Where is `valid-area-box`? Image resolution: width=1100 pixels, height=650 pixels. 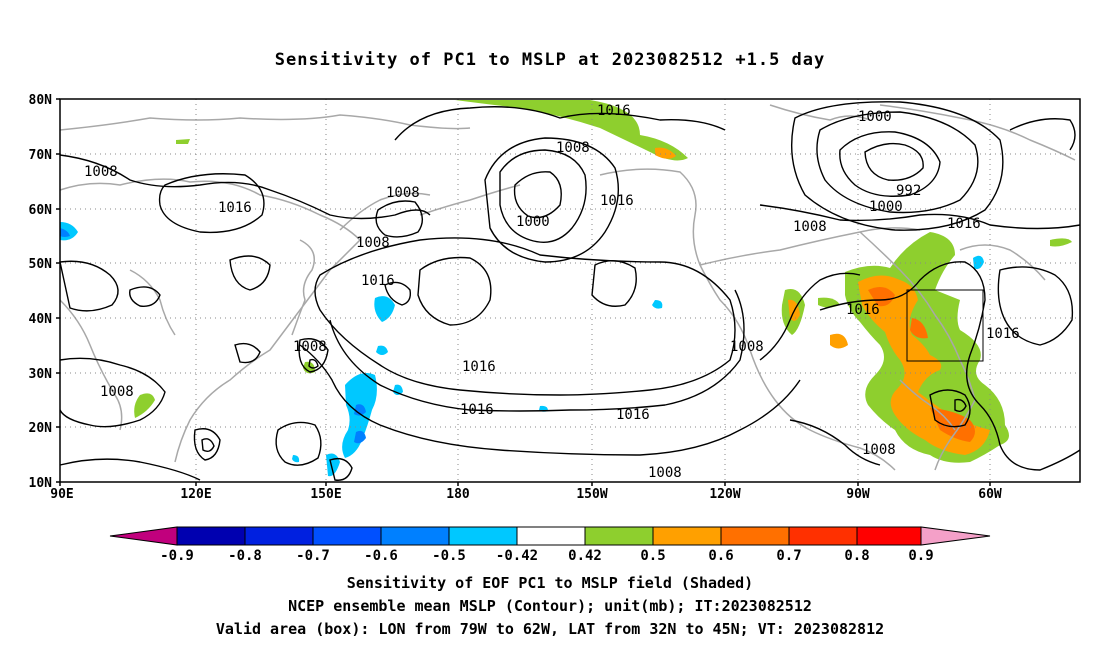
valid-area-box is located at coordinates (945, 325).